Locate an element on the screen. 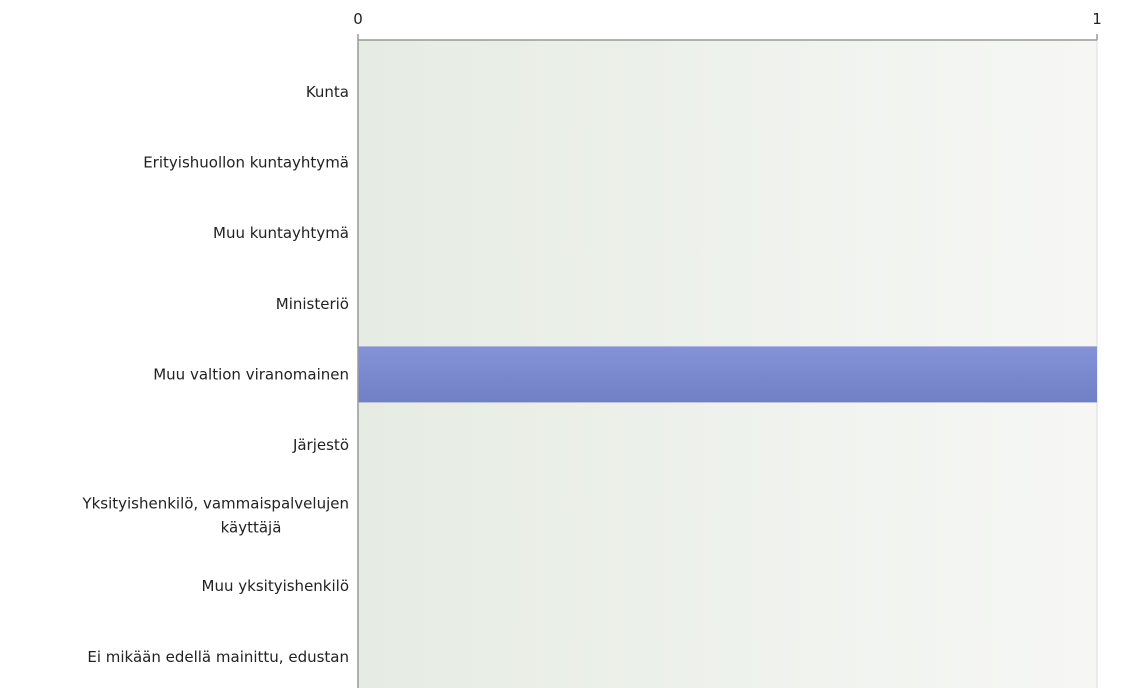 Image resolution: width=1125 pixels, height=688 pixels. category-label-8: Muu yksityishenkilö is located at coordinates (275, 586).